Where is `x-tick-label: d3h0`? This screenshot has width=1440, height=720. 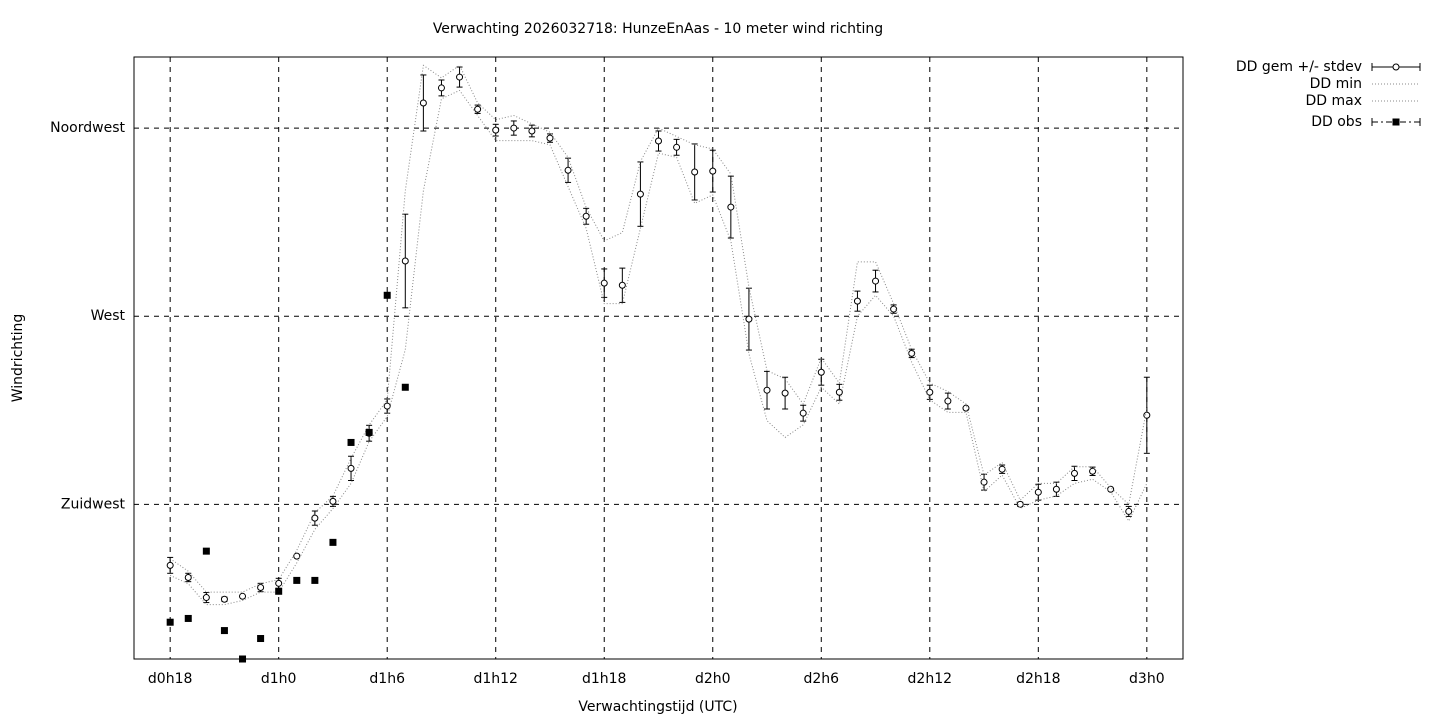
x-tick-label: d3h0 is located at coordinates (1147, 679).